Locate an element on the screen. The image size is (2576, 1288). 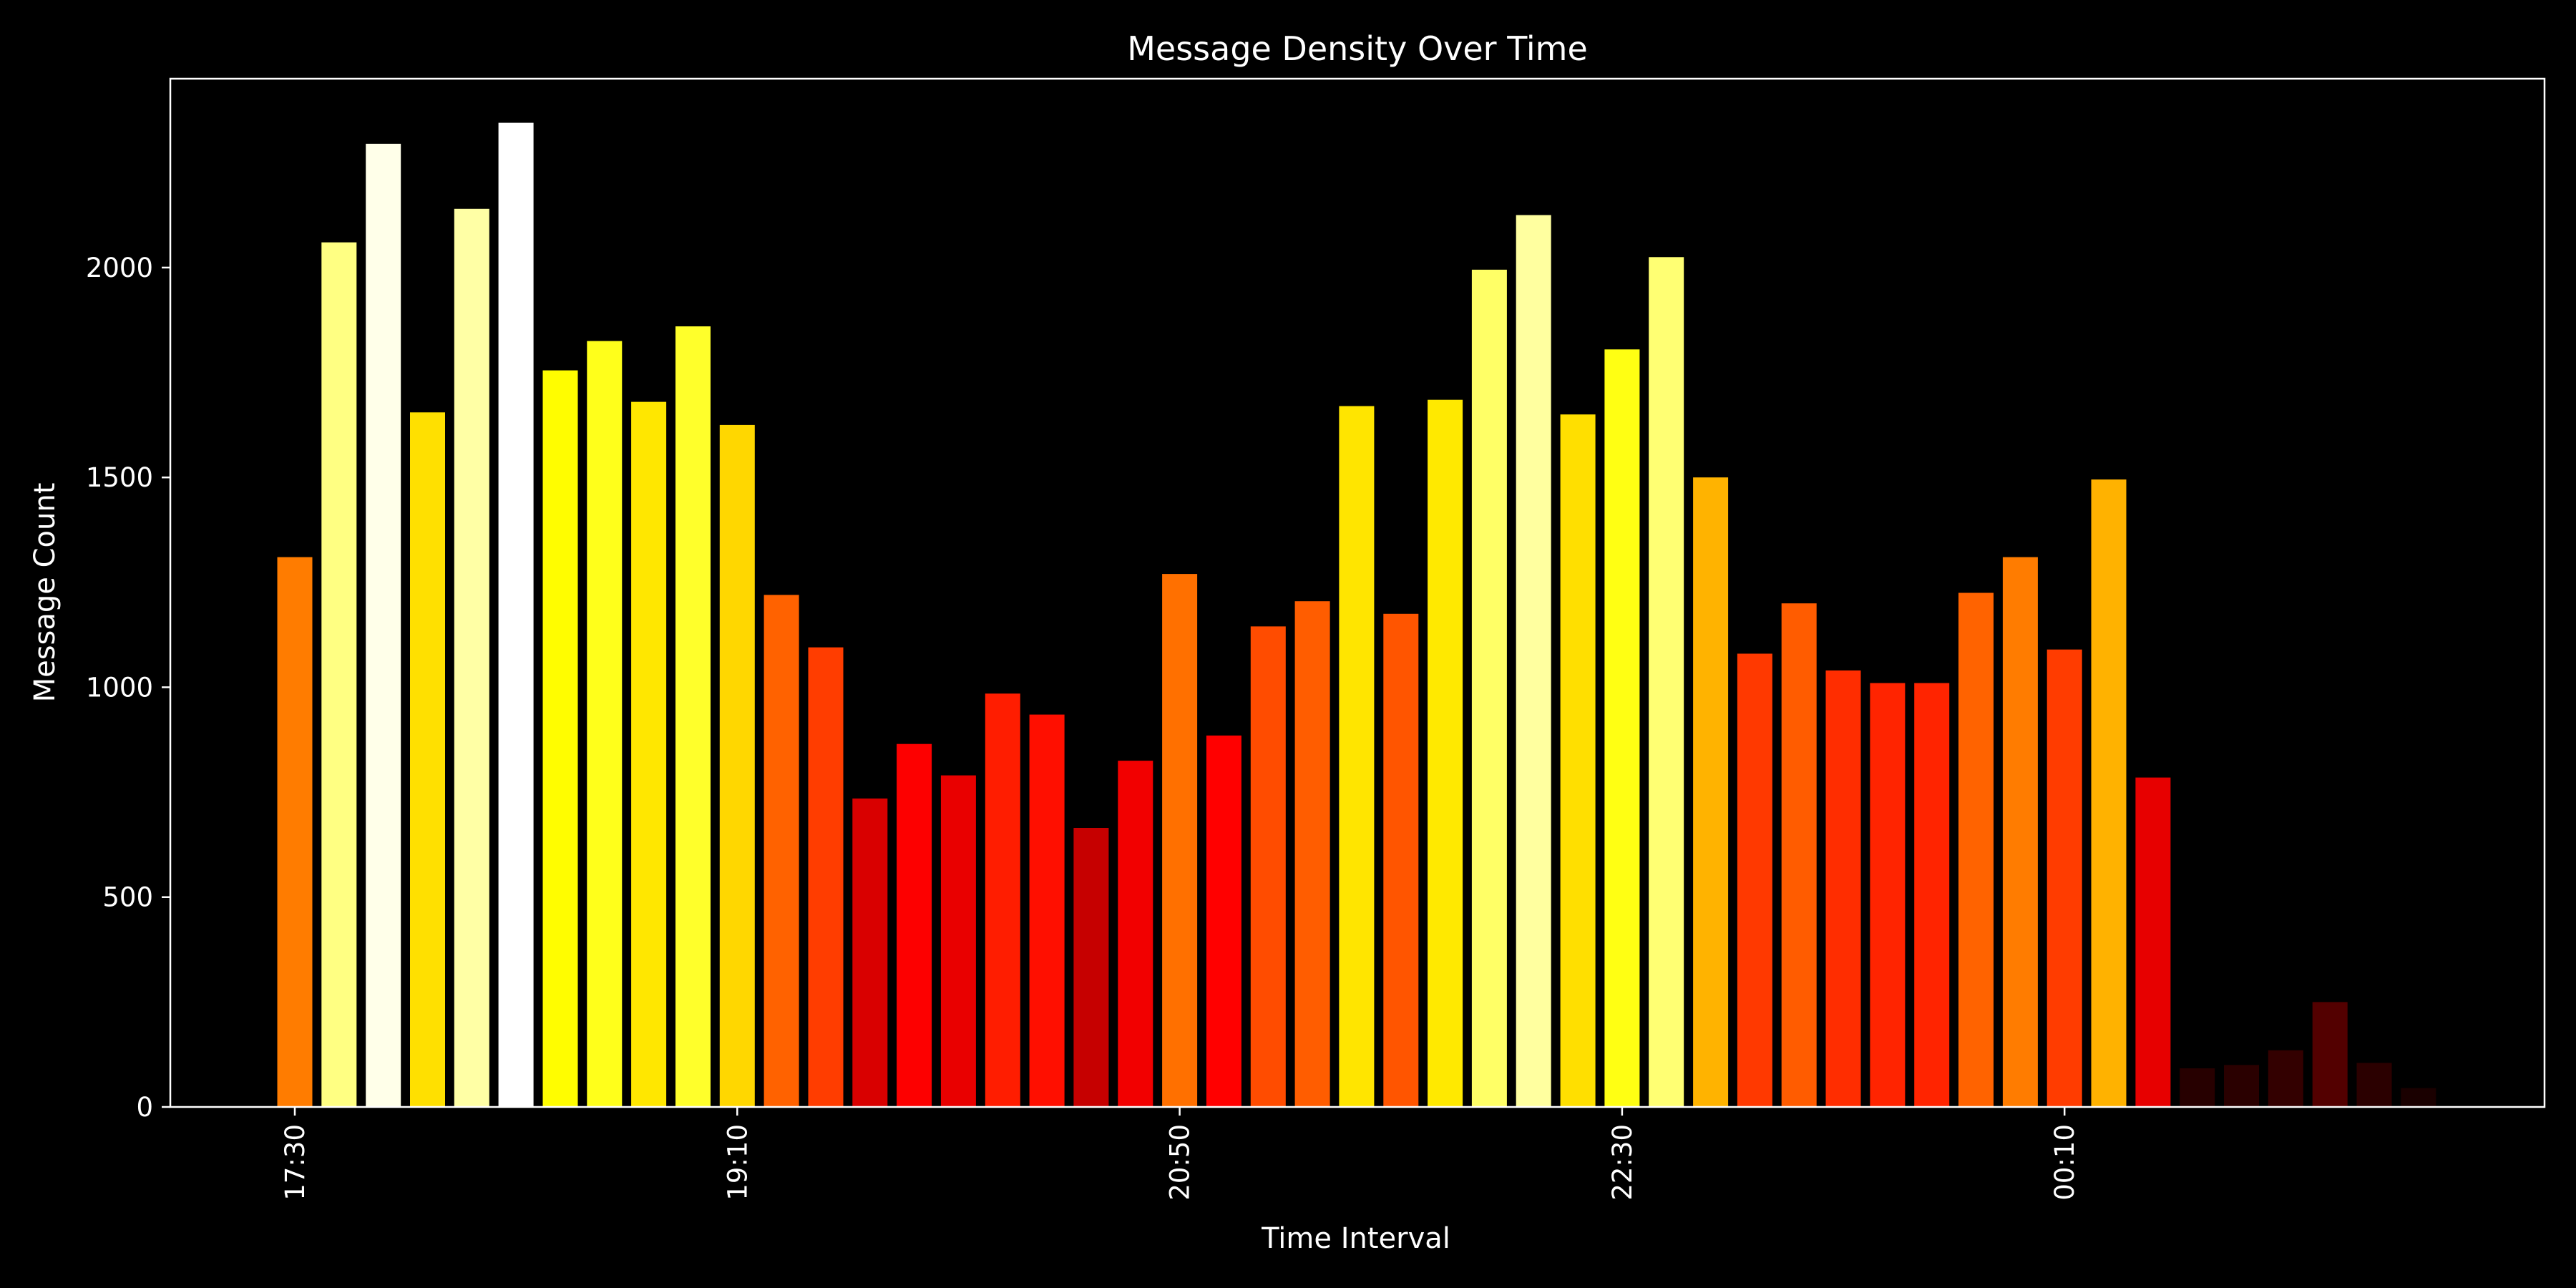
x-tick-label: 19:10 is located at coordinates (737, 1162).